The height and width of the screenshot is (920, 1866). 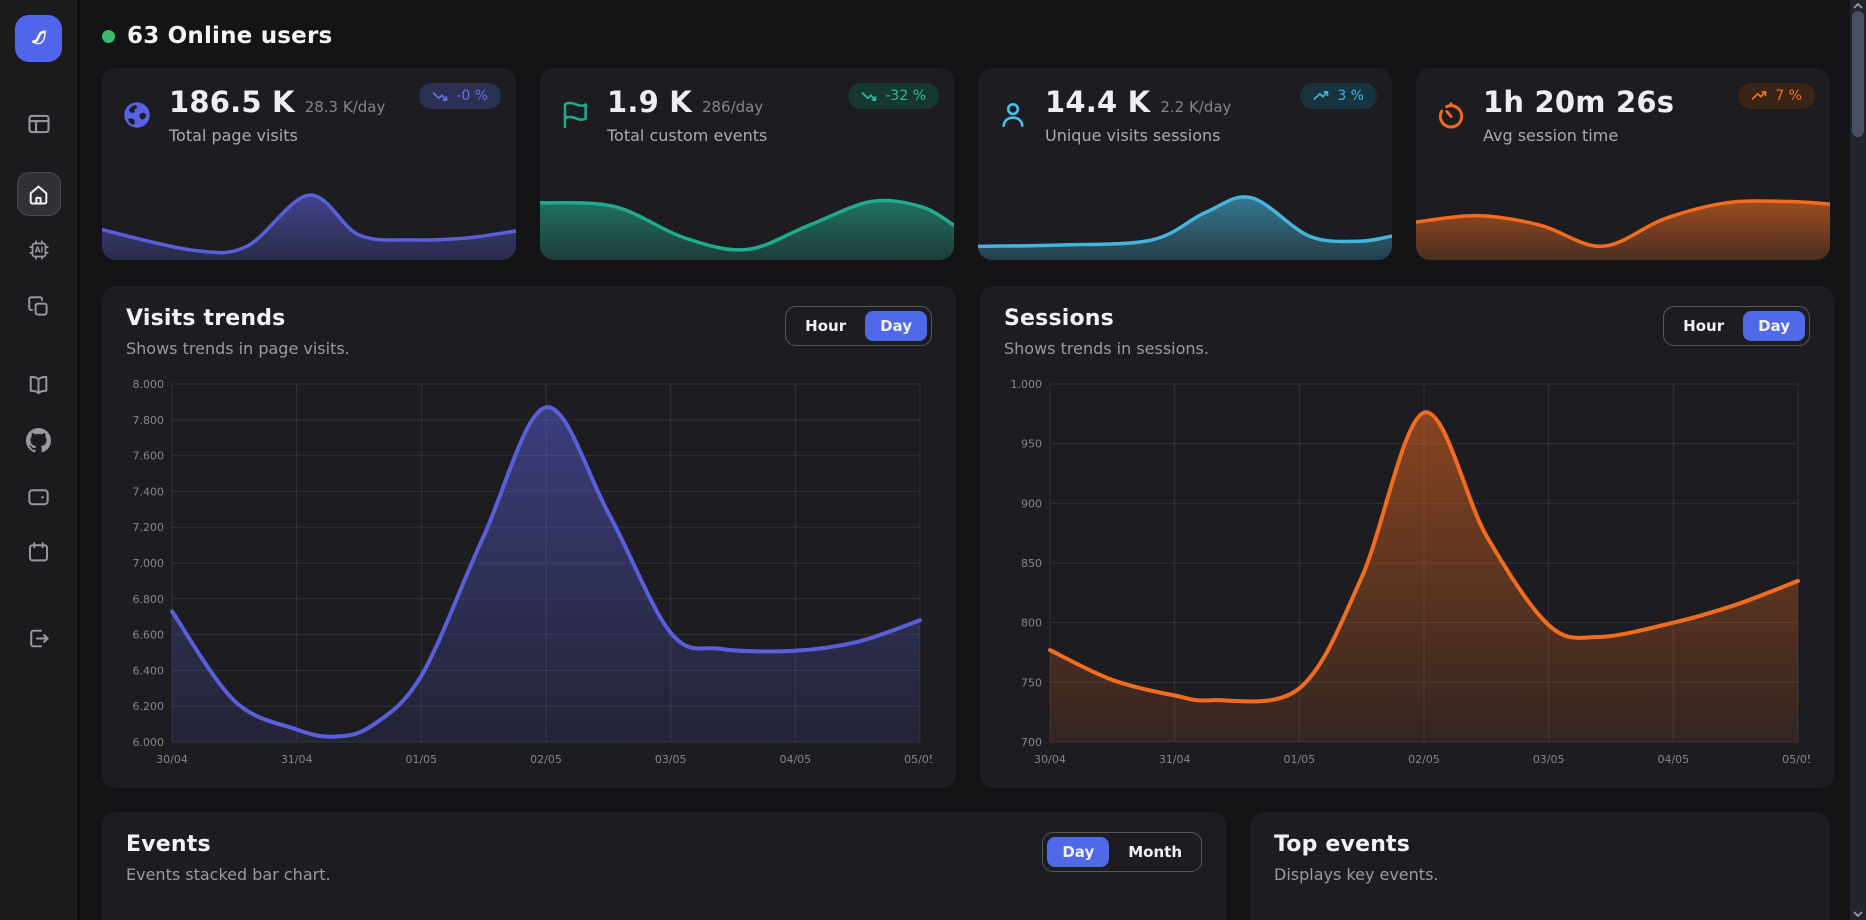 What do you see at coordinates (747, 164) in the screenshot?
I see `stat-card-total-custom-events: 1.9 K 286/day Total custom events -32 %` at bounding box center [747, 164].